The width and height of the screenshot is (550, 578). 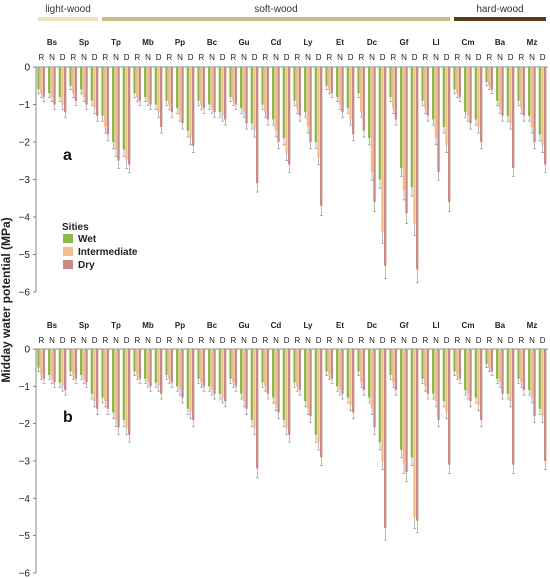 What do you see at coordinates (521, 340) in the screenshot?
I see `season-label-Mz-R: R` at bounding box center [521, 340].